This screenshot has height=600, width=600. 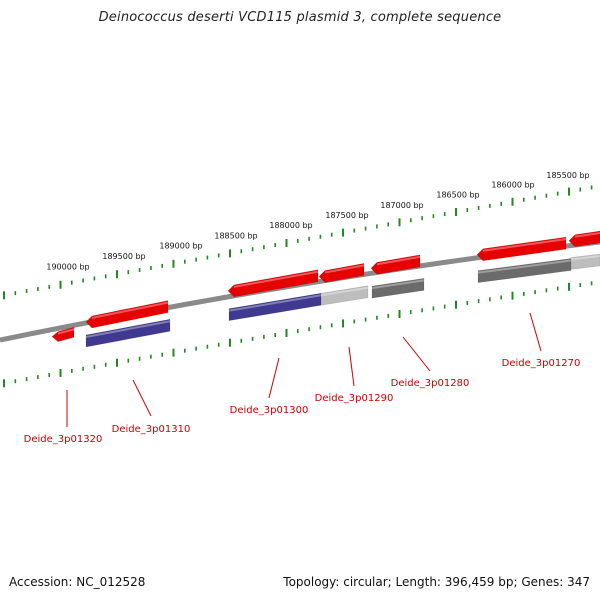 What do you see at coordinates (269, 410) in the screenshot?
I see `gene-label: Deide_3p01300` at bounding box center [269, 410].